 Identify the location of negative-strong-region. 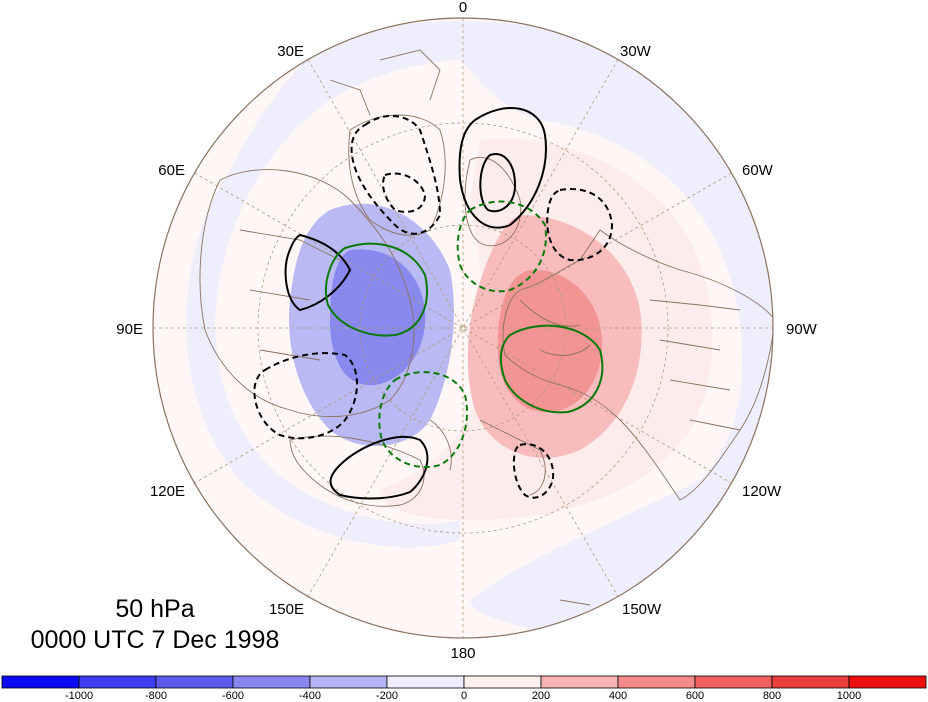
(378, 317).